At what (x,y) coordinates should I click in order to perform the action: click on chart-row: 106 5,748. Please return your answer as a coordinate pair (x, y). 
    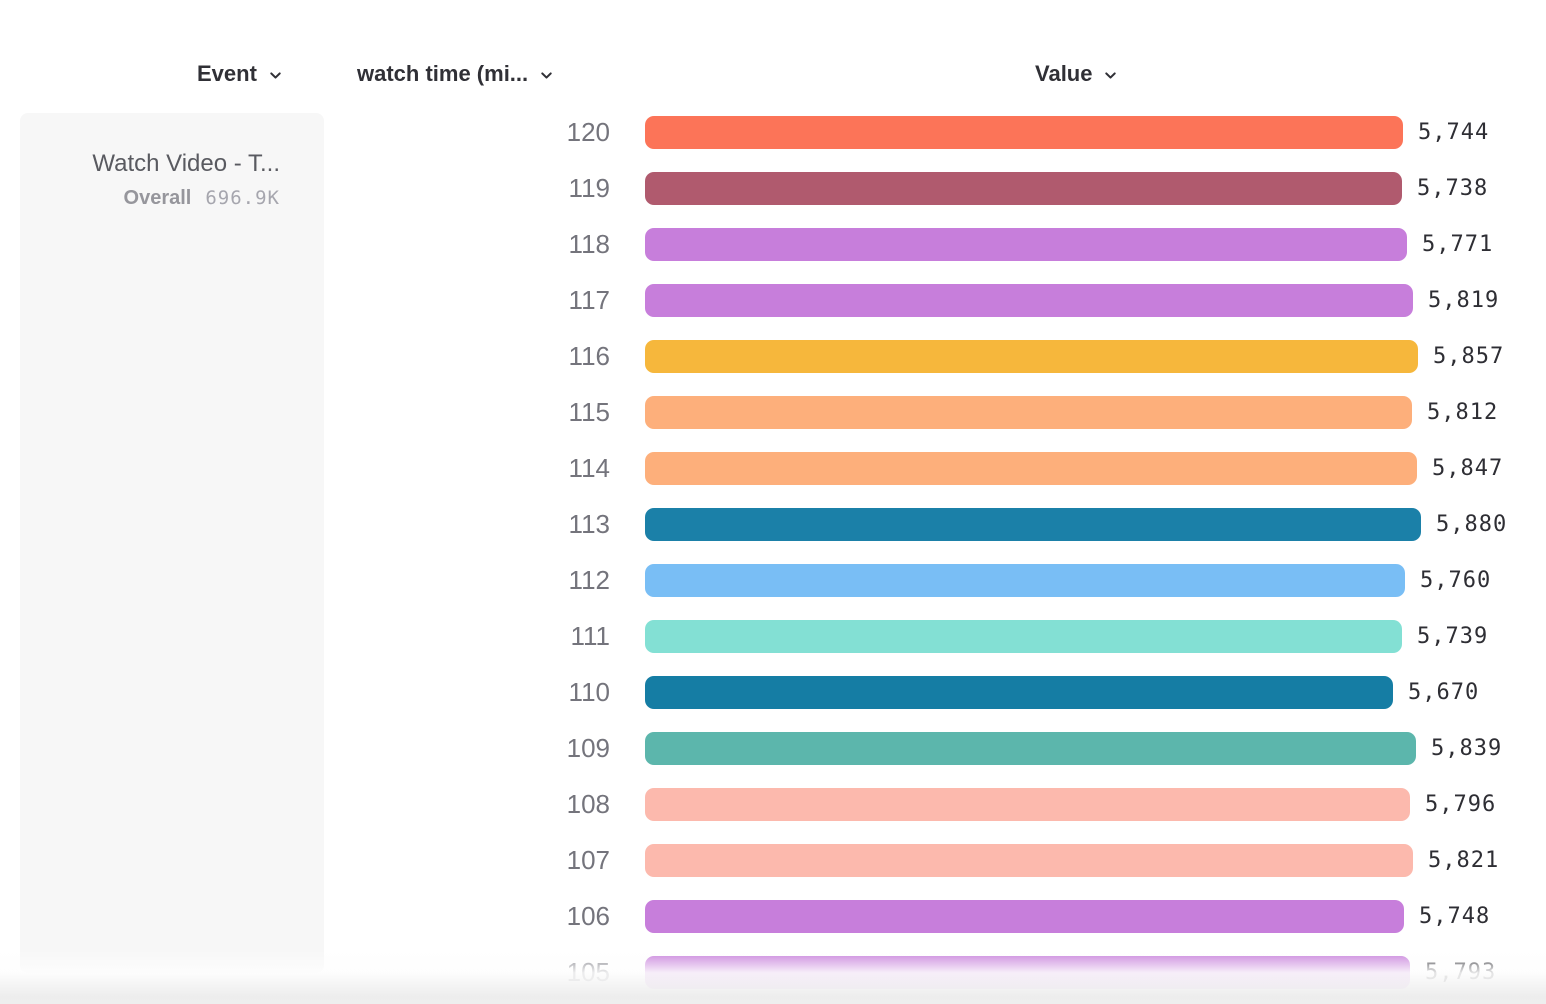
    Looking at the image, I should click on (773, 916).